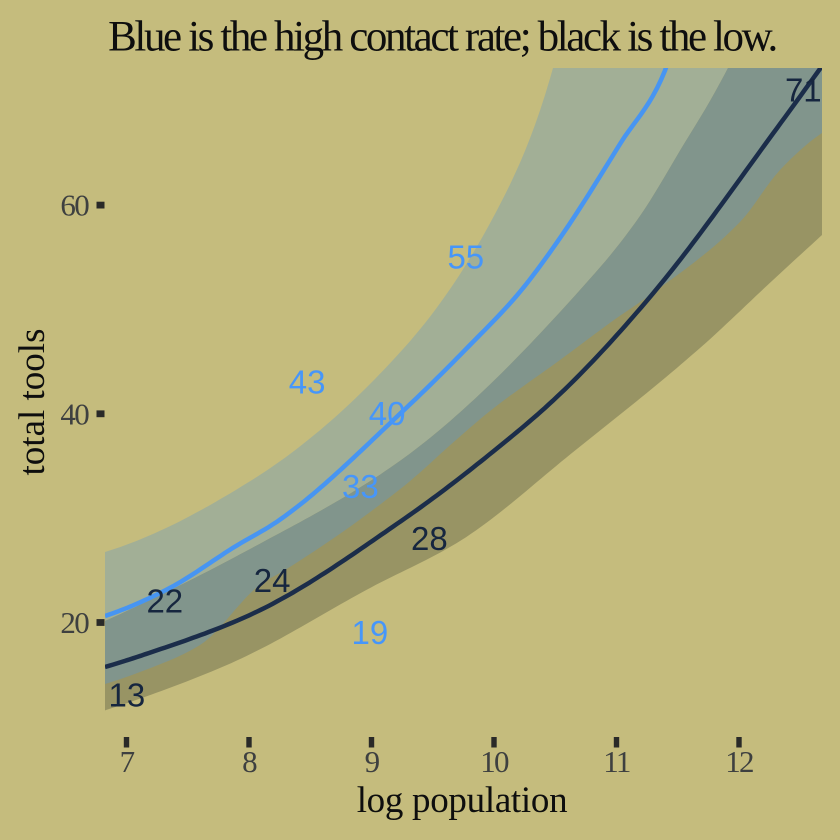 This screenshot has width=840, height=840. What do you see at coordinates (127, 695) in the screenshot?
I see `svg-text: 13` at bounding box center [127, 695].